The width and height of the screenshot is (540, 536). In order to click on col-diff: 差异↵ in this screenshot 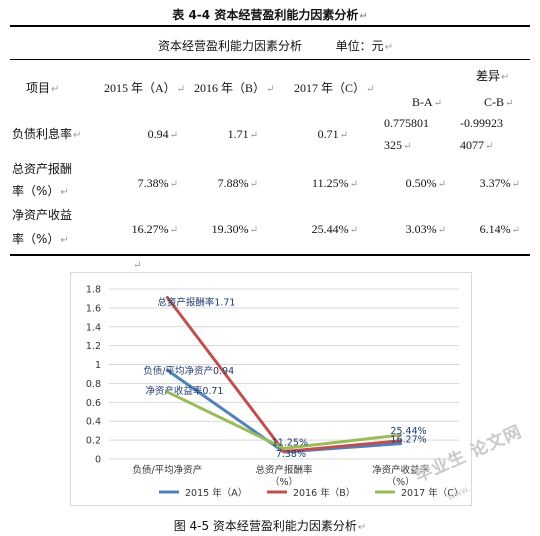, I will do `click(493, 76)`.